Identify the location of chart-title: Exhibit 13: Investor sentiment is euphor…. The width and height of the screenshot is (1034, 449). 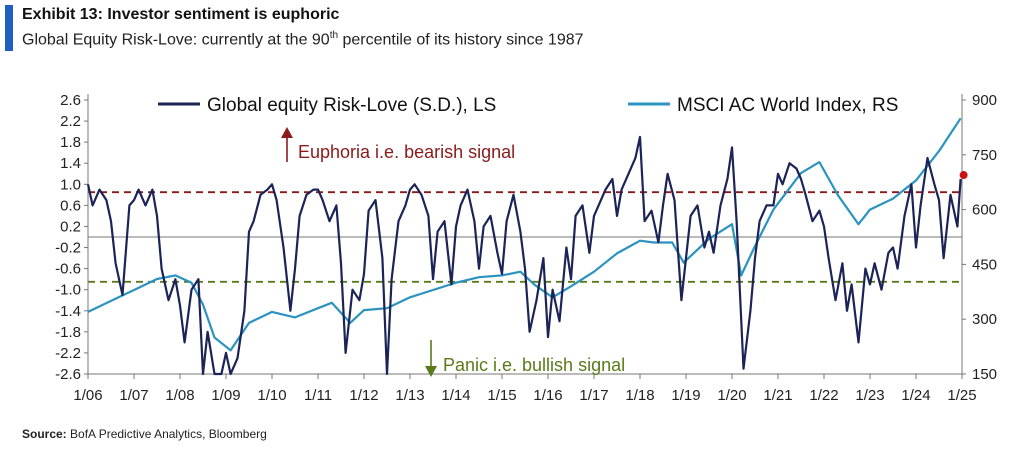
(181, 14).